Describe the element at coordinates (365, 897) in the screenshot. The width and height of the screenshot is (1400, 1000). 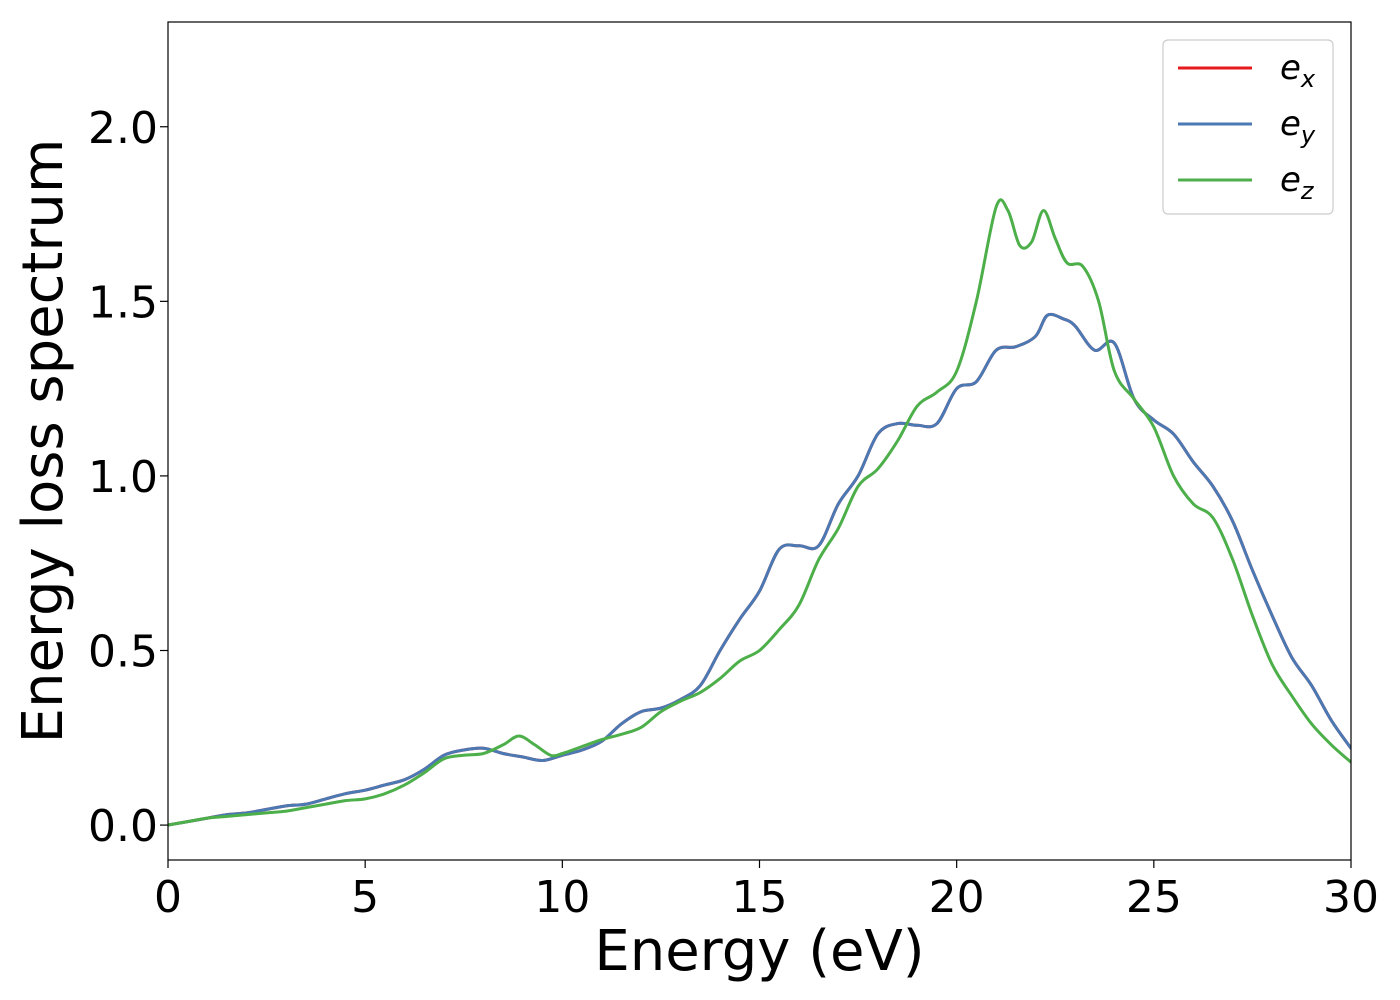
I see `x-tick-label: 5` at that location.